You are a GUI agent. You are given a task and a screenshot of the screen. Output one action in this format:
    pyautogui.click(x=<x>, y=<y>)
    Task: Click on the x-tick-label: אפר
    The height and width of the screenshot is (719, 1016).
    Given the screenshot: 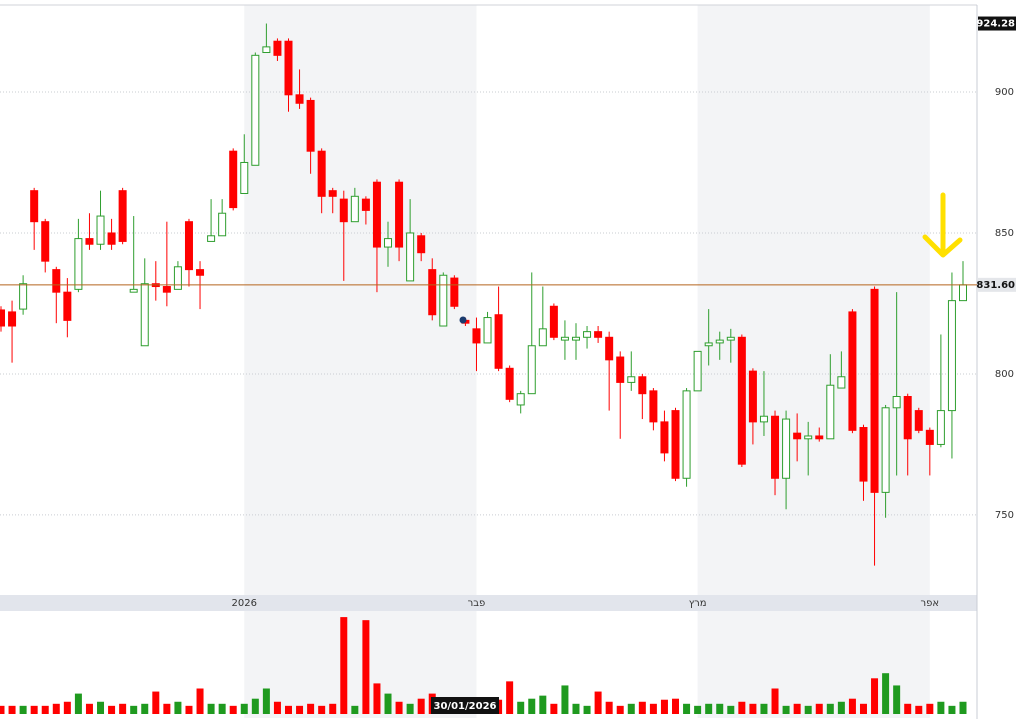 What is the action you would take?
    pyautogui.click(x=930, y=603)
    